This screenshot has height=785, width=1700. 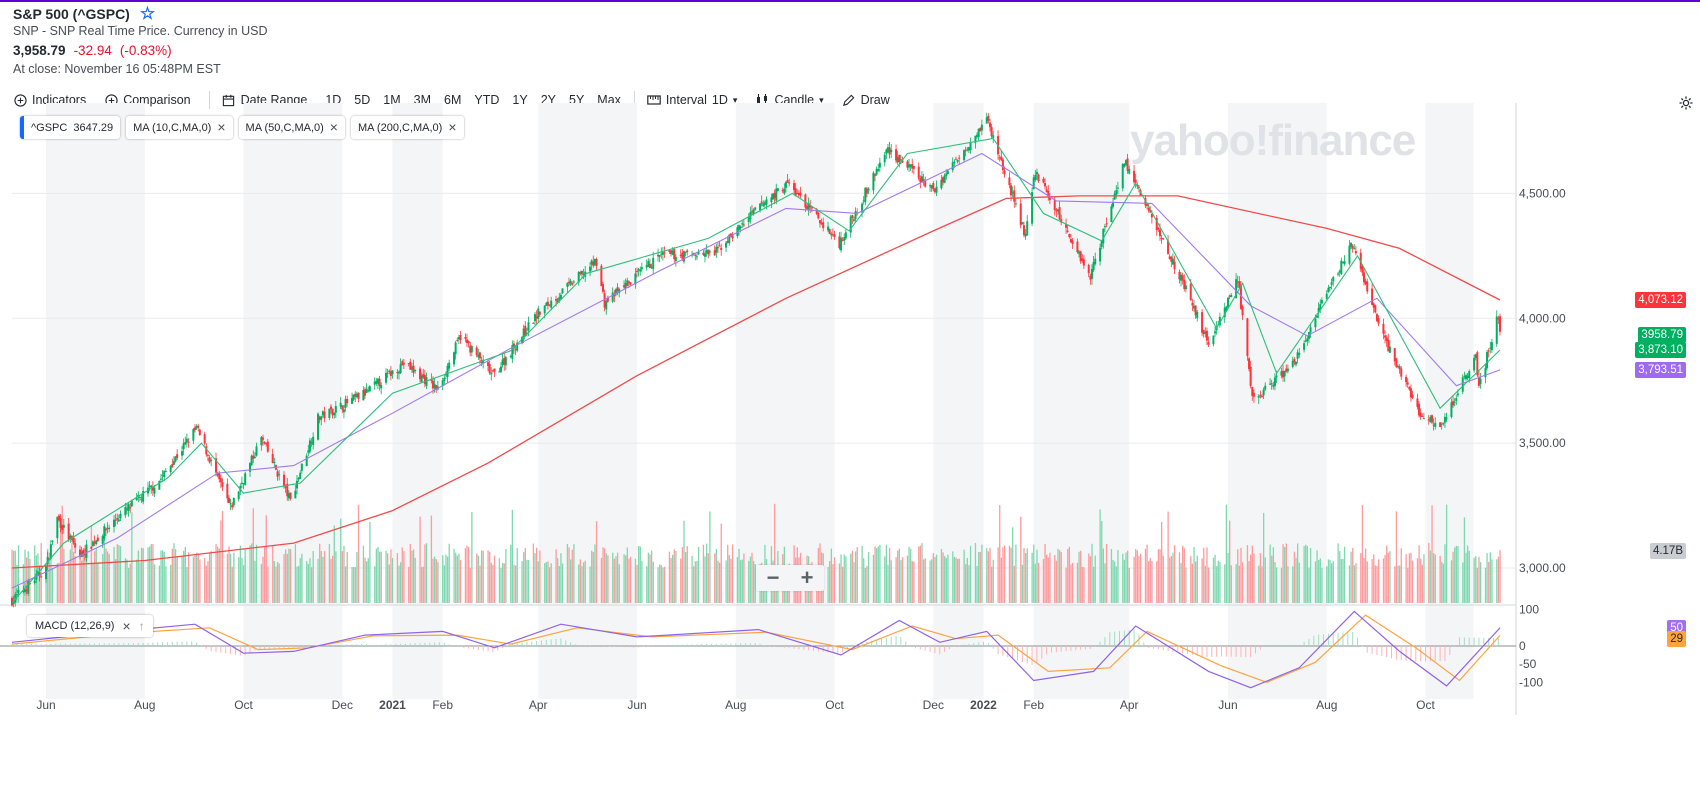 I want to click on zoom-out-button: −, so click(x=773, y=577).